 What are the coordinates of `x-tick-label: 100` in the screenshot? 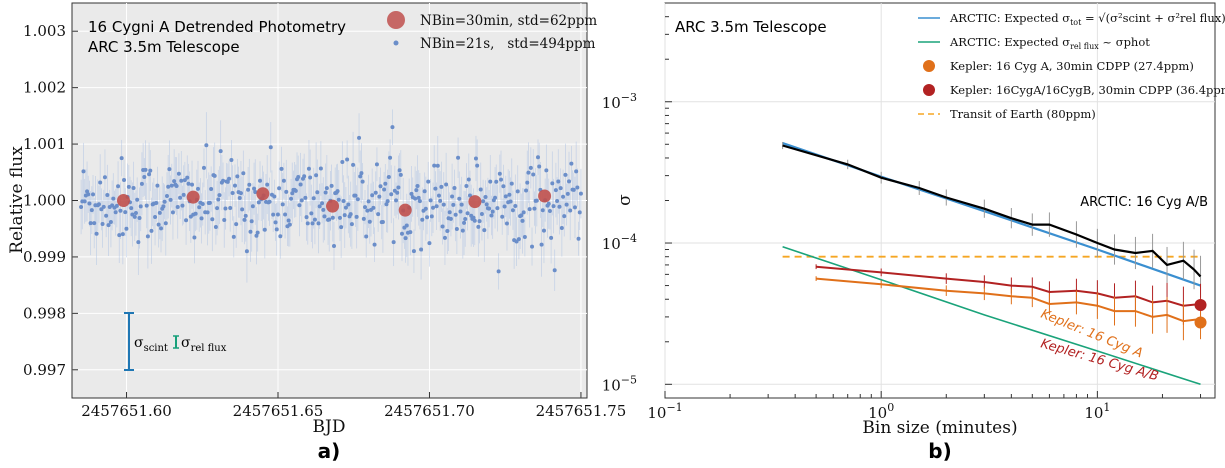 It's located at (881, 411).